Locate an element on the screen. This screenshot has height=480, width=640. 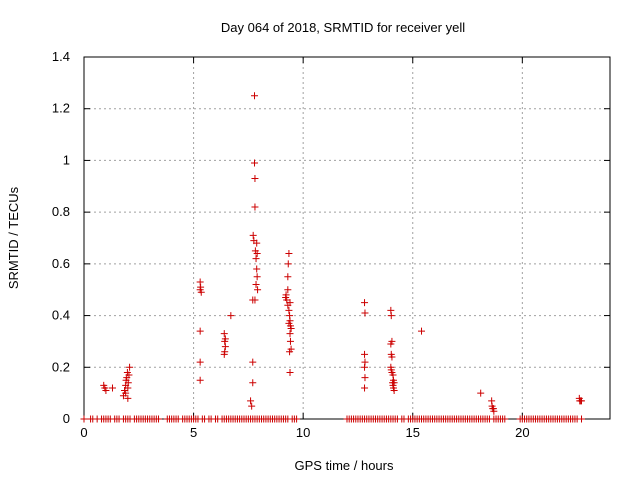
x-tick-label: 10 is located at coordinates (303, 432).